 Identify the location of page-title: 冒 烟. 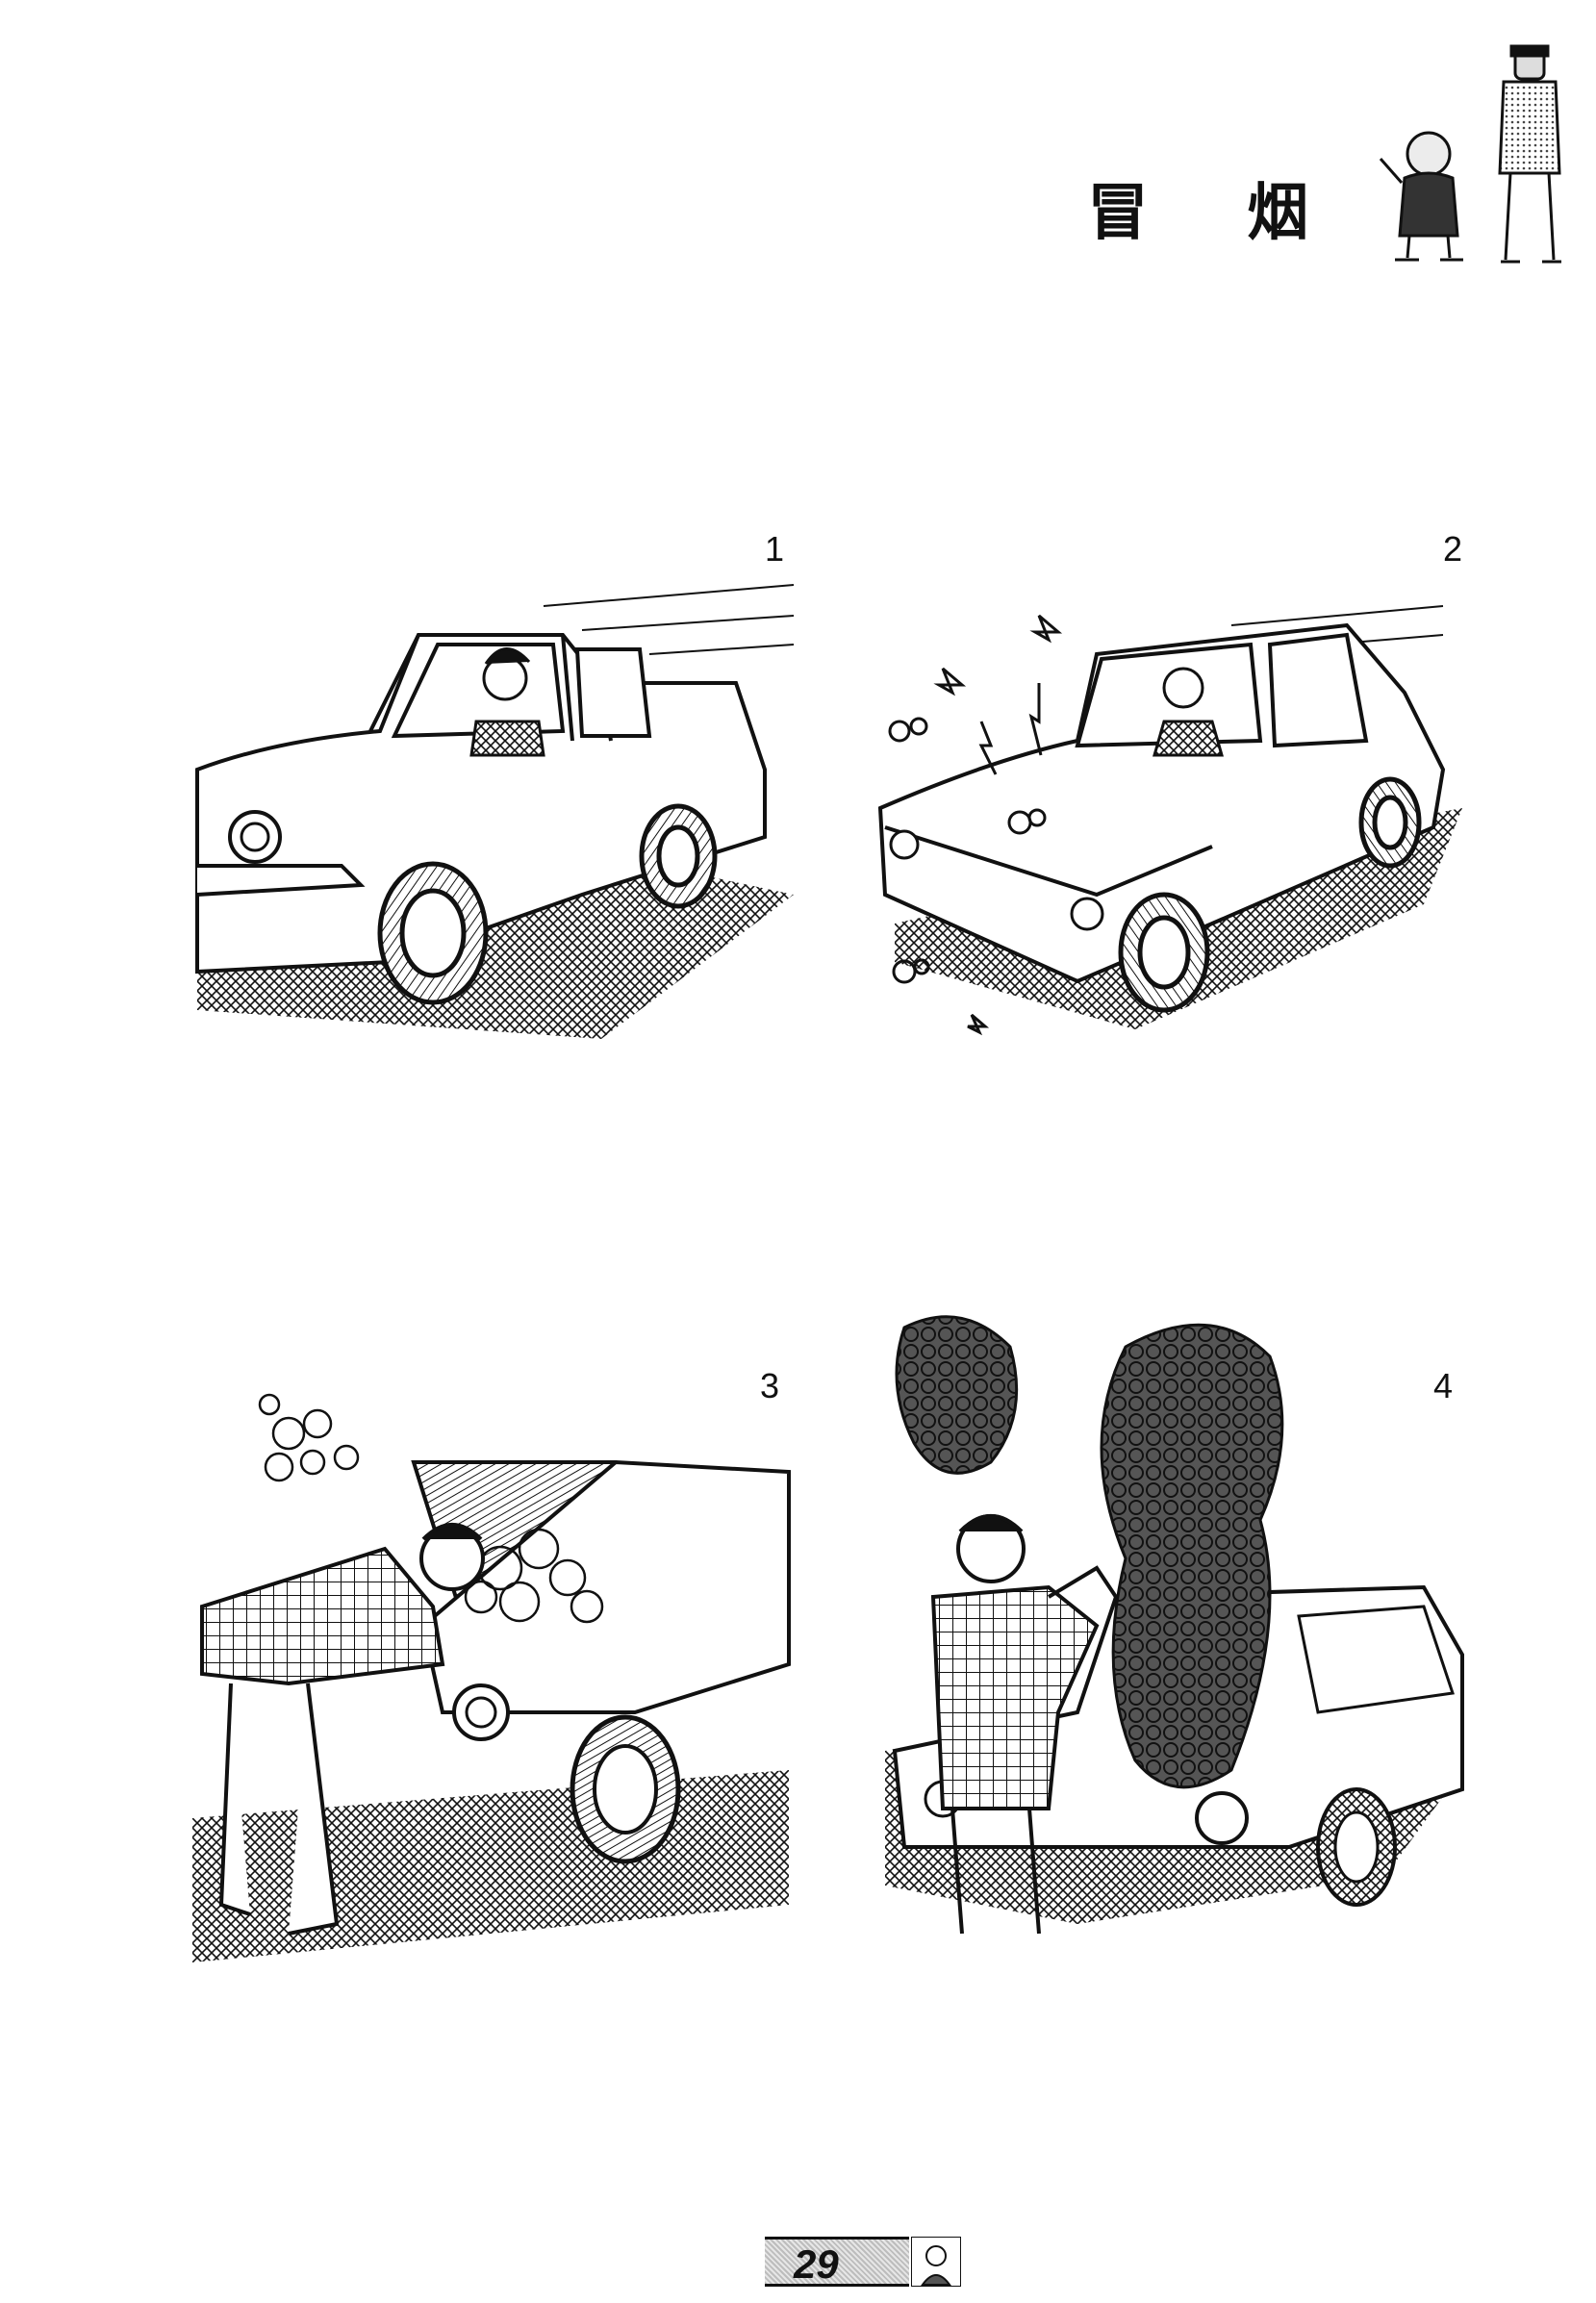
(1217, 213).